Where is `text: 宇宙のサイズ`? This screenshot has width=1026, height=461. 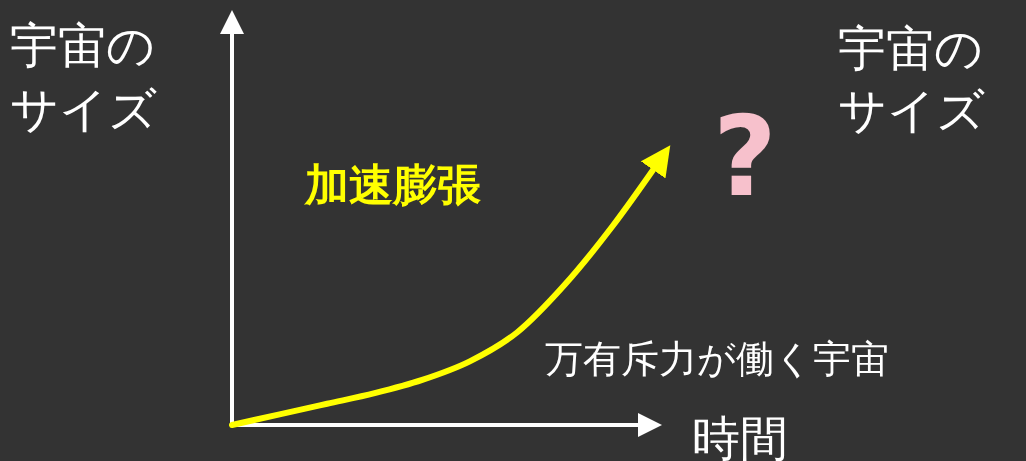 text: 宇宙のサイズ is located at coordinates (911, 79).